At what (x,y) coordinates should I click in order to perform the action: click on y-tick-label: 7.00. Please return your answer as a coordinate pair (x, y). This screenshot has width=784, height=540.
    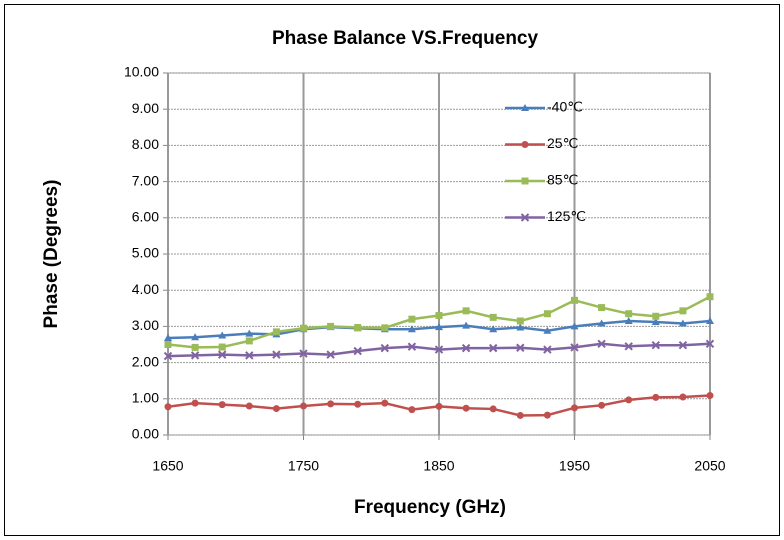
    Looking at the image, I should click on (145, 180).